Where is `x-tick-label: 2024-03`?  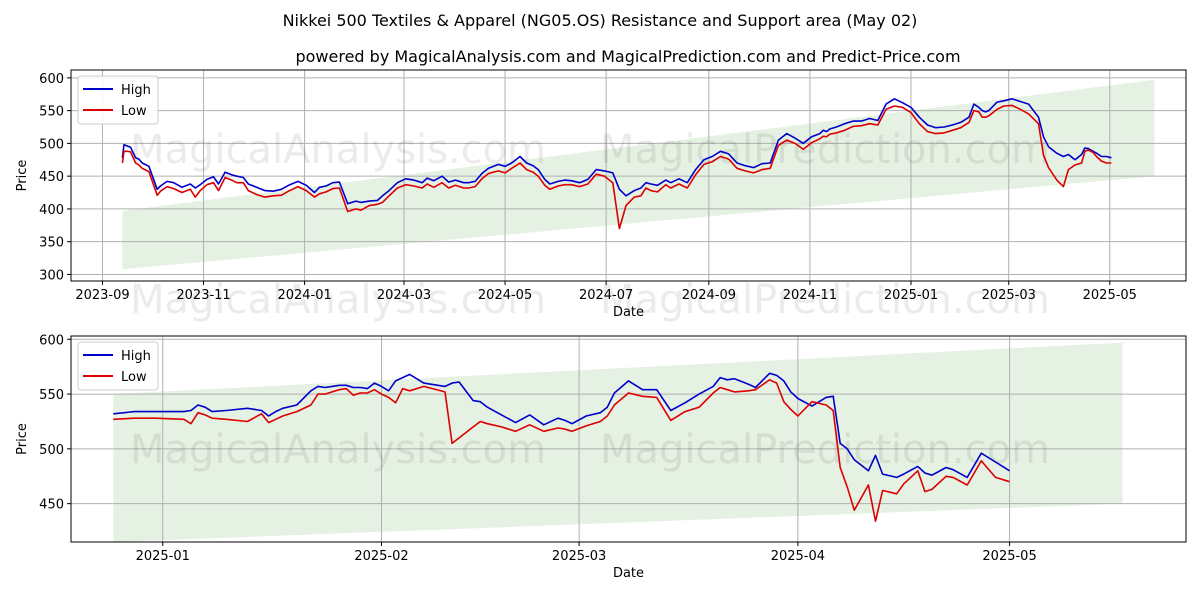 x-tick-label: 2024-03 is located at coordinates (404, 295).